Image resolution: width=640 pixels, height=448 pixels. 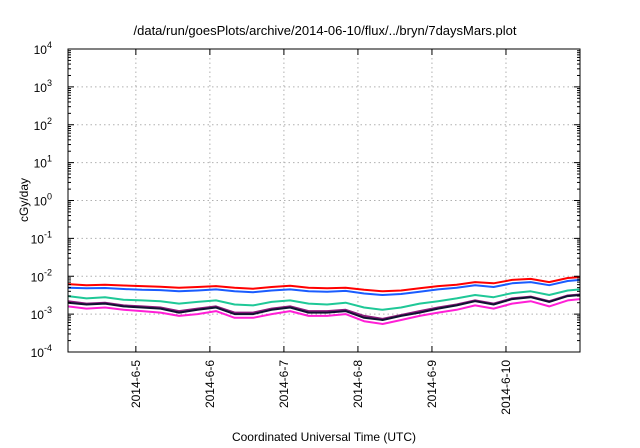 I want to click on series-layer, so click(x=324, y=300).